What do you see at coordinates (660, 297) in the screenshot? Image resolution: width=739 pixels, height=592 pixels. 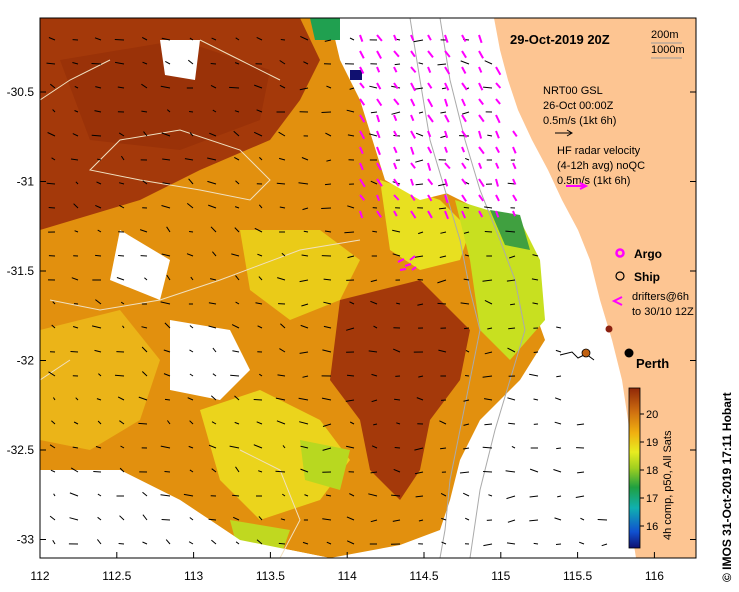 I see `drifter-legend-label: drifters@6h` at bounding box center [660, 297].